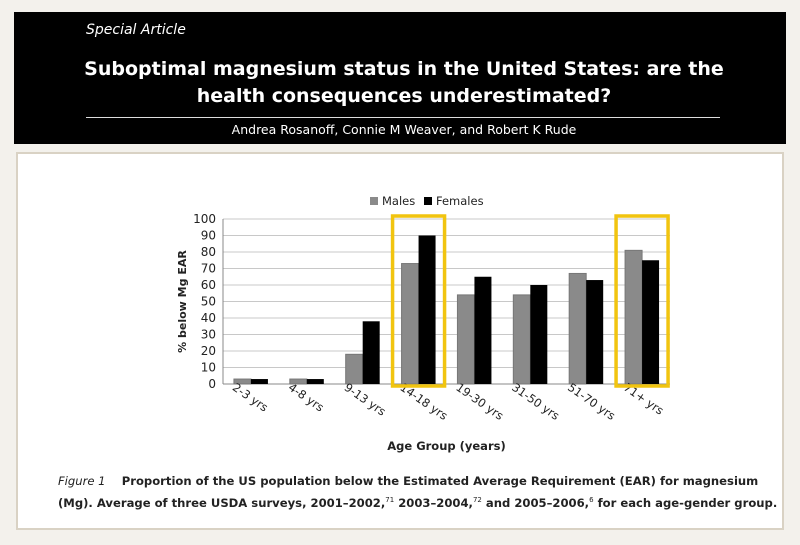  Describe the element at coordinates (182, 301) in the screenshot. I see `y-axis-title: % below Mg EAR` at that location.